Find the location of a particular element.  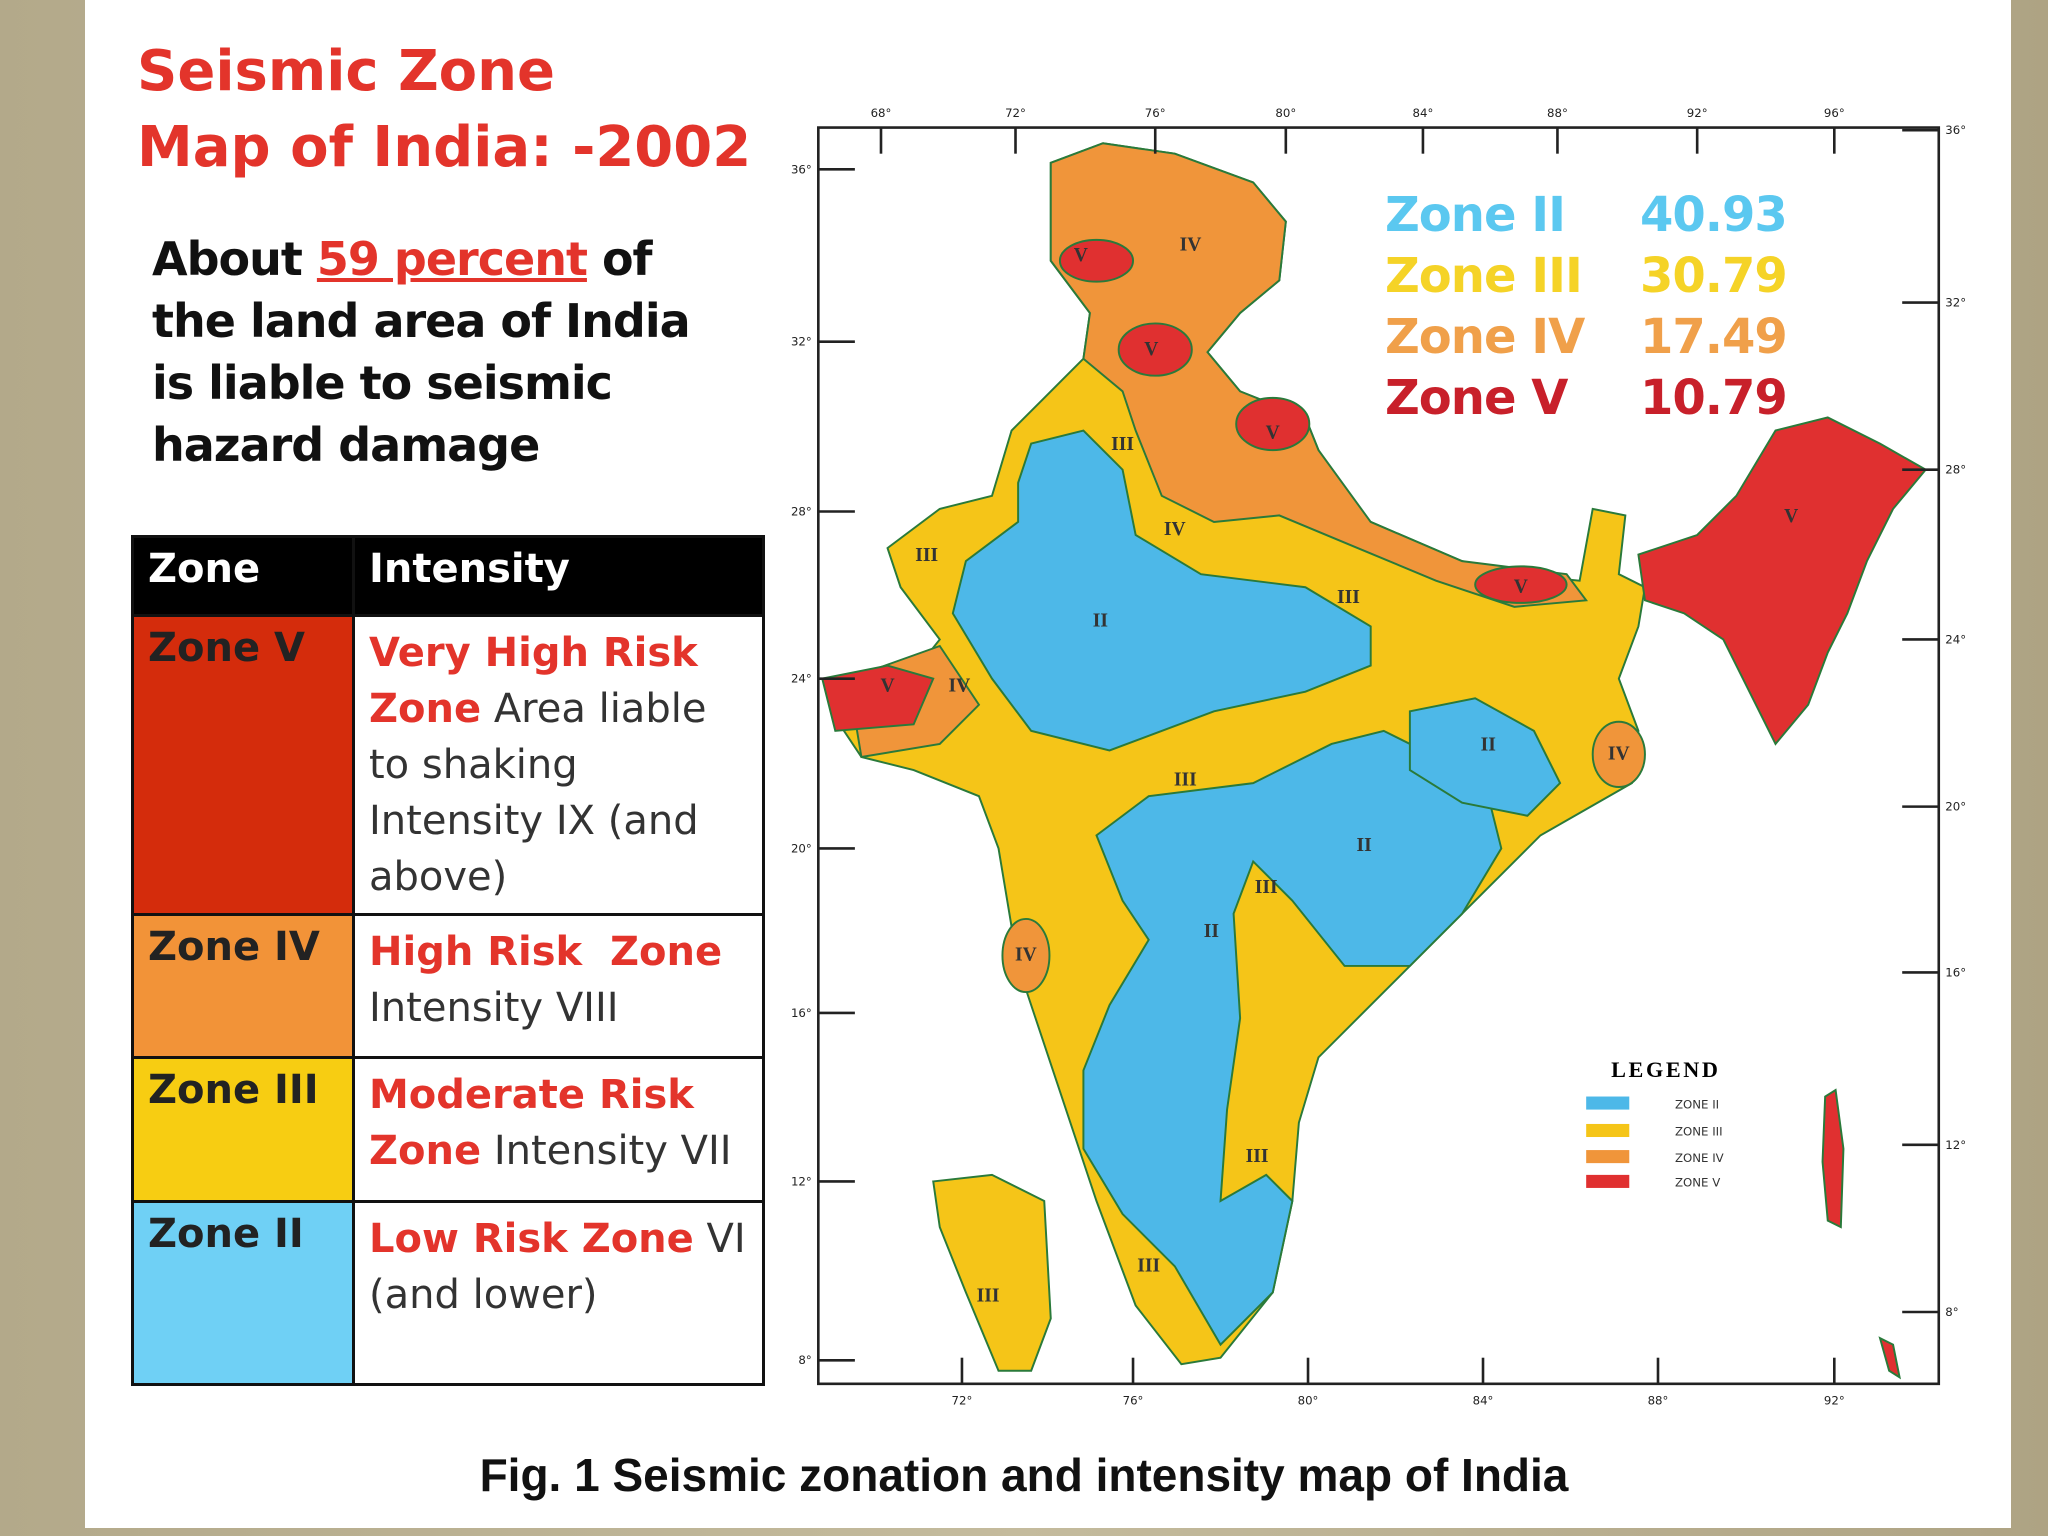

lat-label: 36° is located at coordinates (1955, 130).